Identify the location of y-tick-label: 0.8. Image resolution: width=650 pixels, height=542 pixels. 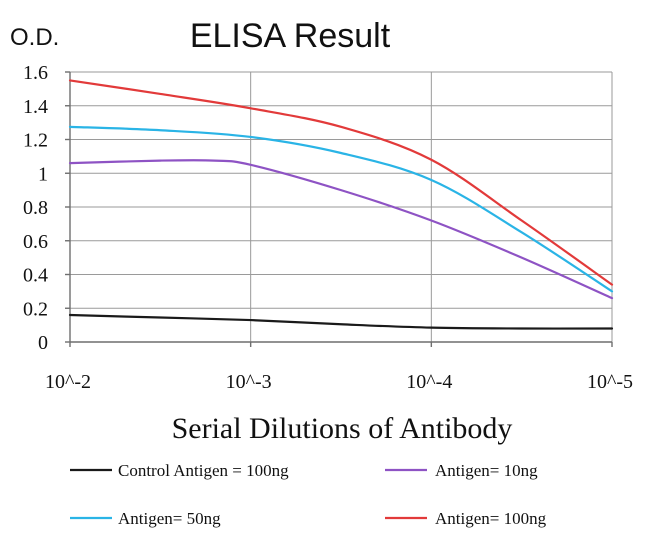
(35, 208).